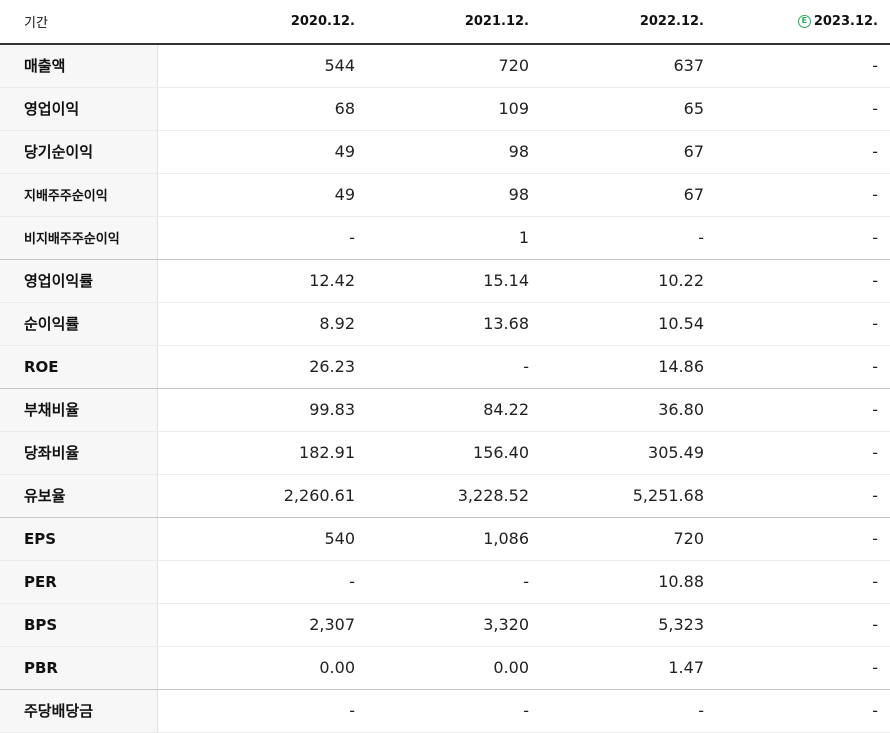 The height and width of the screenshot is (733, 890). What do you see at coordinates (628, 410) in the screenshot?
I see `table-cell: 36.80` at bounding box center [628, 410].